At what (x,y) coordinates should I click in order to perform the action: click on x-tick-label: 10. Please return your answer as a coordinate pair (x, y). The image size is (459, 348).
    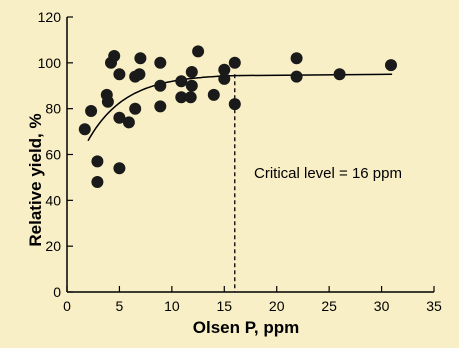
    Looking at the image, I should click on (172, 306).